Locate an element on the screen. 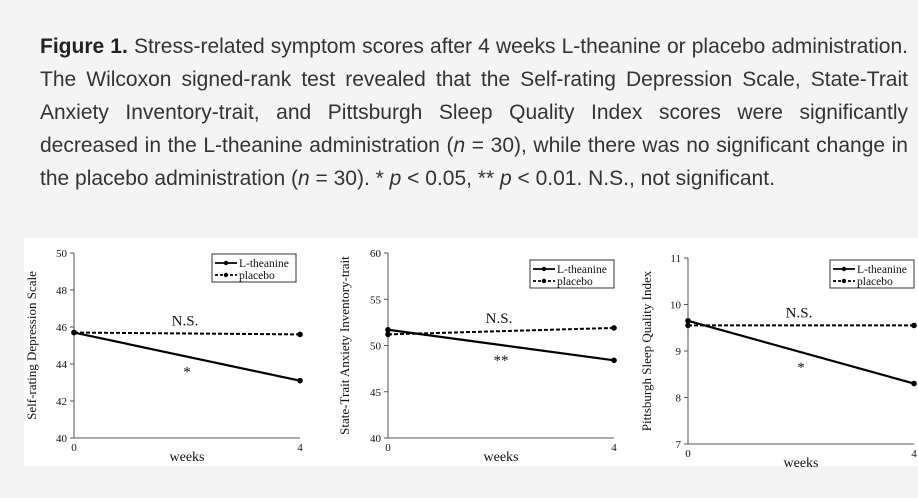  chart1-placebo-line is located at coordinates (187, 333).